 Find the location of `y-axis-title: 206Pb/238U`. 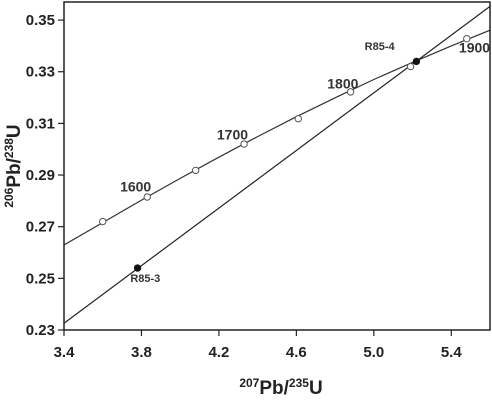

y-axis-title: 206Pb/238U is located at coordinates (13, 165).